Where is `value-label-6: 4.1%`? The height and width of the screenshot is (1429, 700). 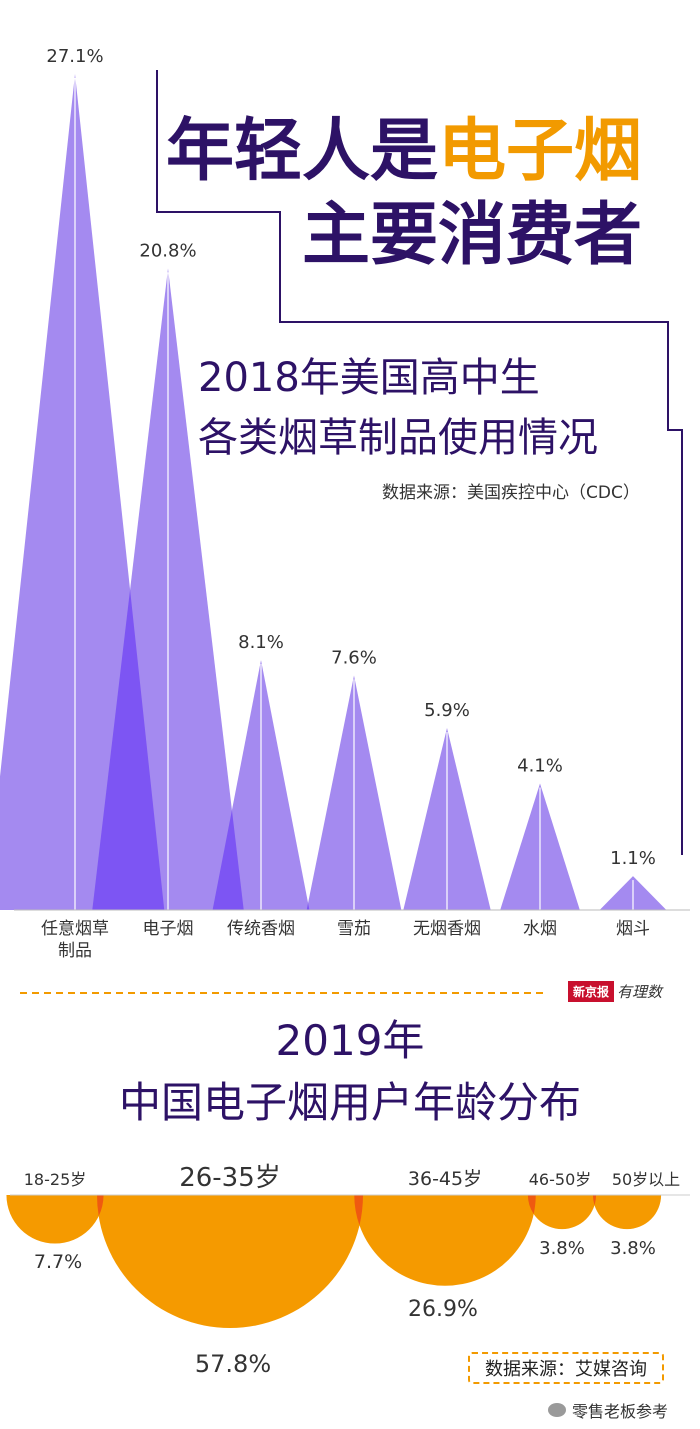
value-label-6: 4.1% is located at coordinates (540, 766).